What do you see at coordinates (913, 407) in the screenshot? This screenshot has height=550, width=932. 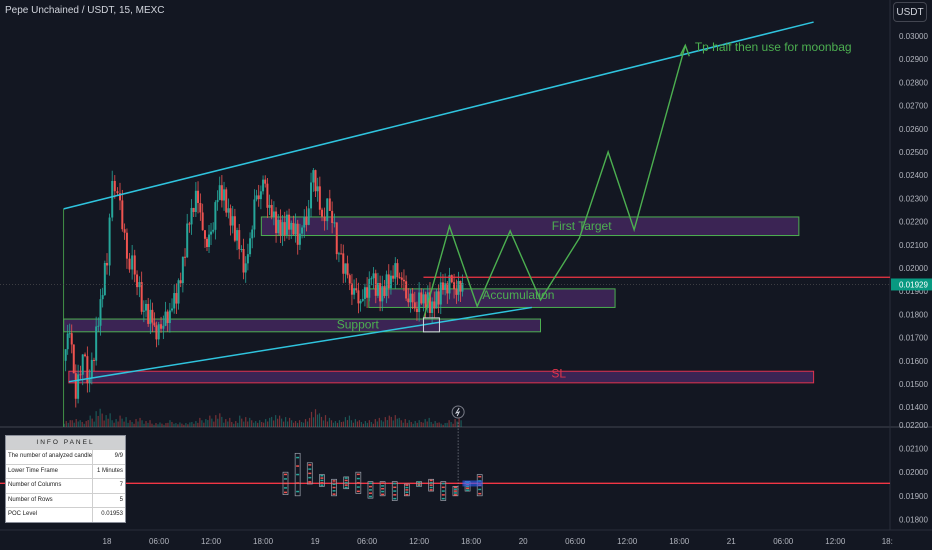 I see `y-tick-label: 0.01400` at bounding box center [913, 407].